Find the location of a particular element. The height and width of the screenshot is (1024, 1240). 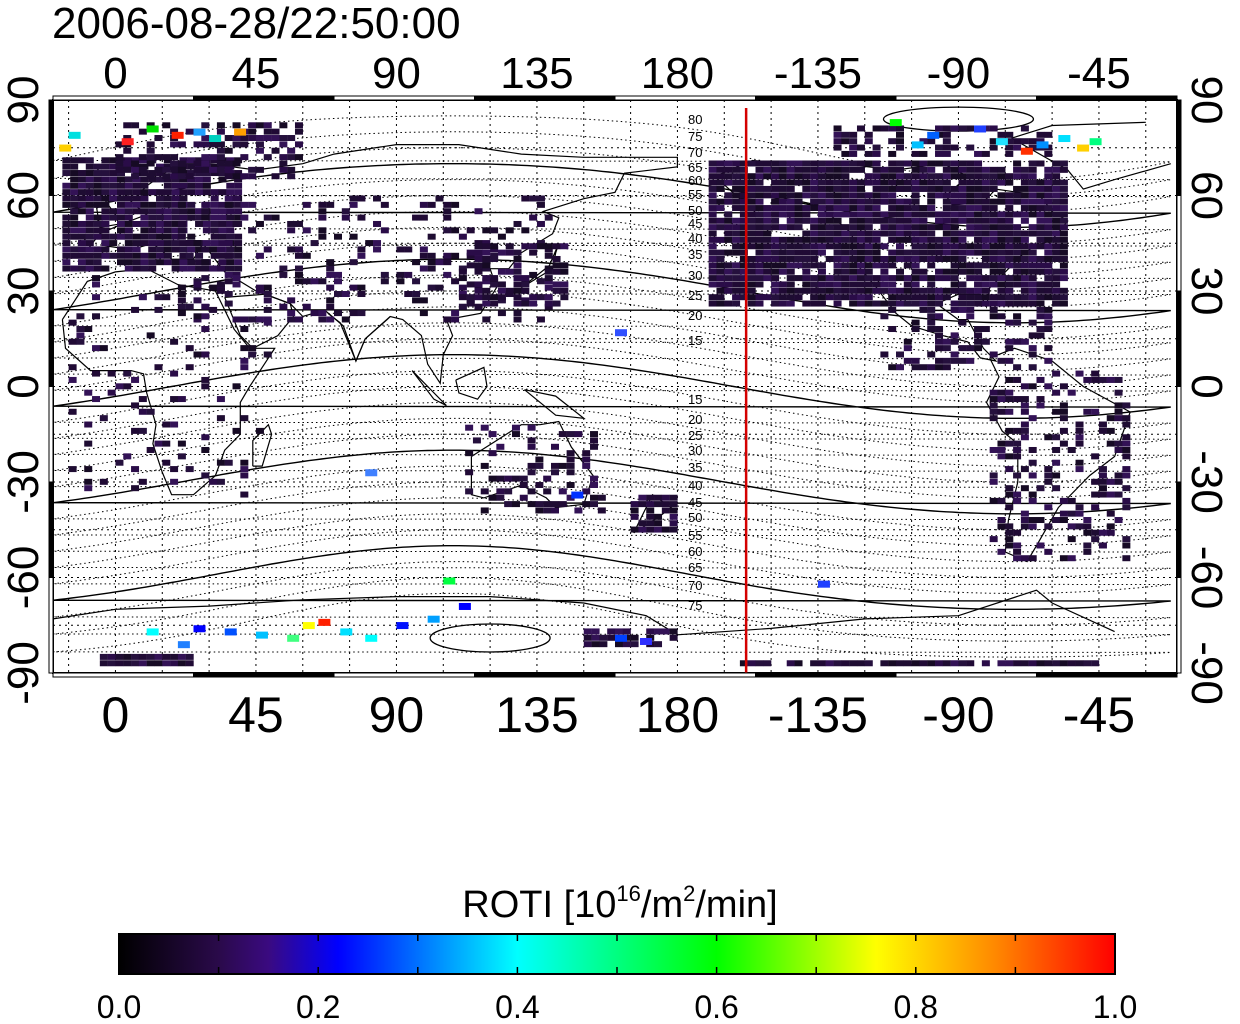

right-lat-label: 0 is located at coordinates (1206, 386).